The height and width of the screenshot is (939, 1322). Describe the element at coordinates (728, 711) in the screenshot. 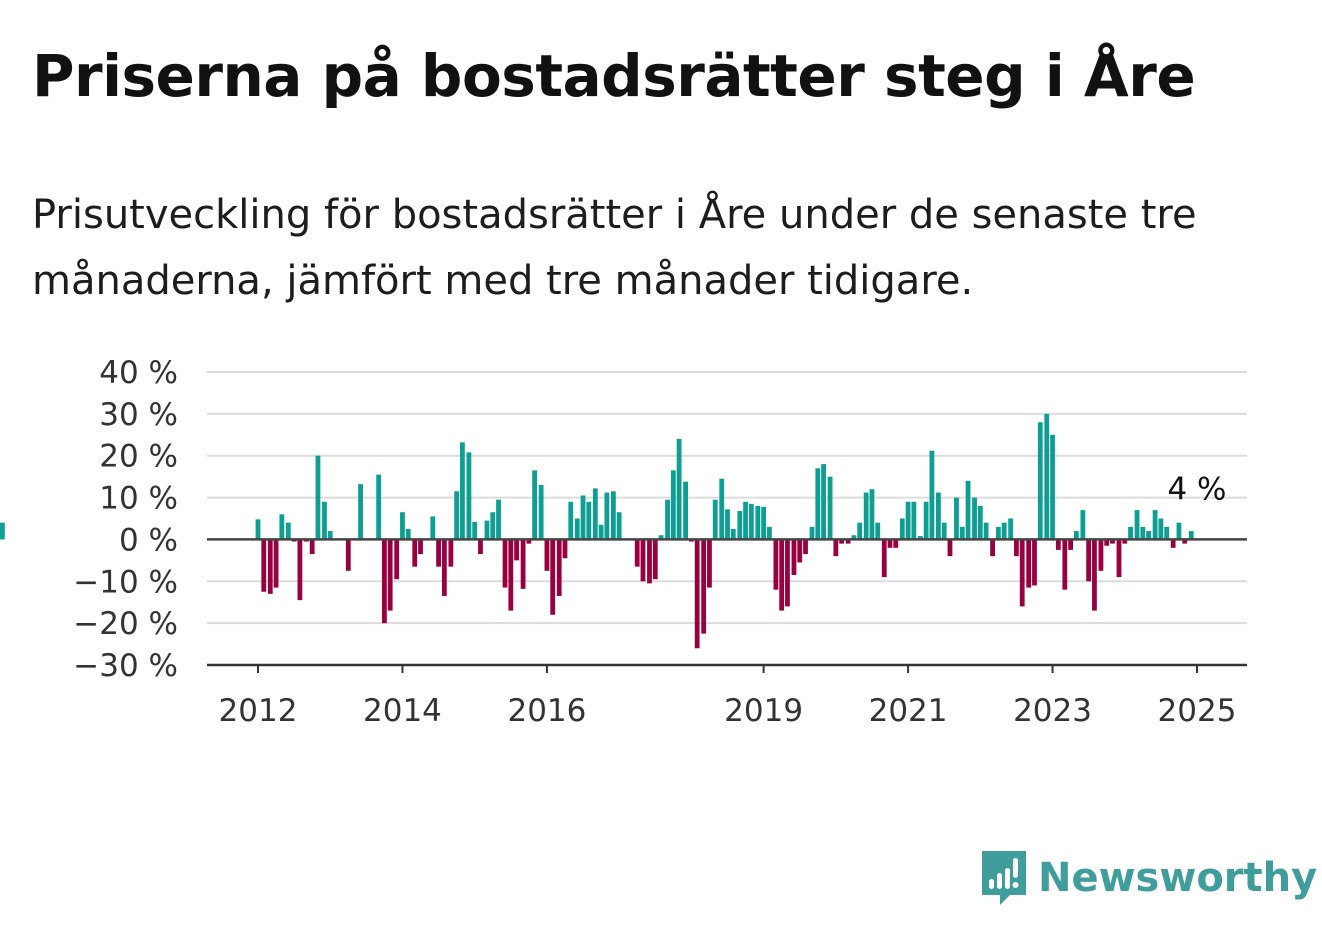

I see `x-axis-labels: 2012 2014 2016 2019 2021 2023 2025` at that location.